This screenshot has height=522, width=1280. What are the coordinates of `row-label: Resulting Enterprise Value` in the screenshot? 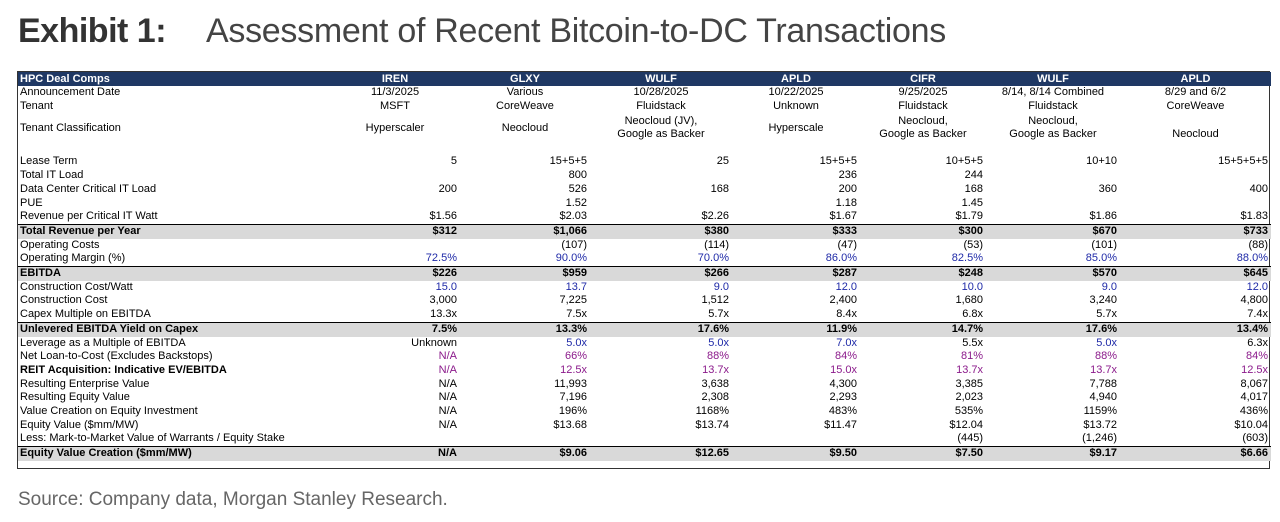 It's located at (85, 383).